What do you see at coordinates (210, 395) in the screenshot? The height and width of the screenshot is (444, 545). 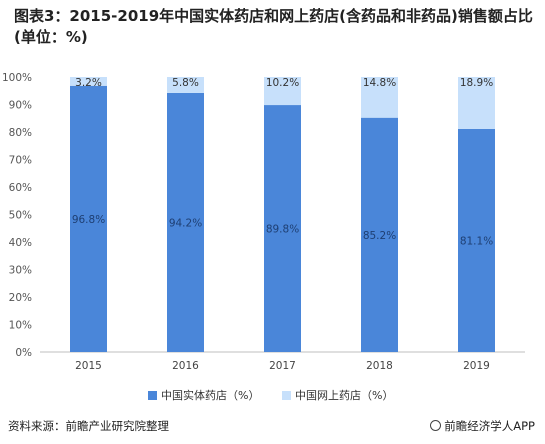 I see `legend-label-offline: 中国实体药店（%）` at bounding box center [210, 395].